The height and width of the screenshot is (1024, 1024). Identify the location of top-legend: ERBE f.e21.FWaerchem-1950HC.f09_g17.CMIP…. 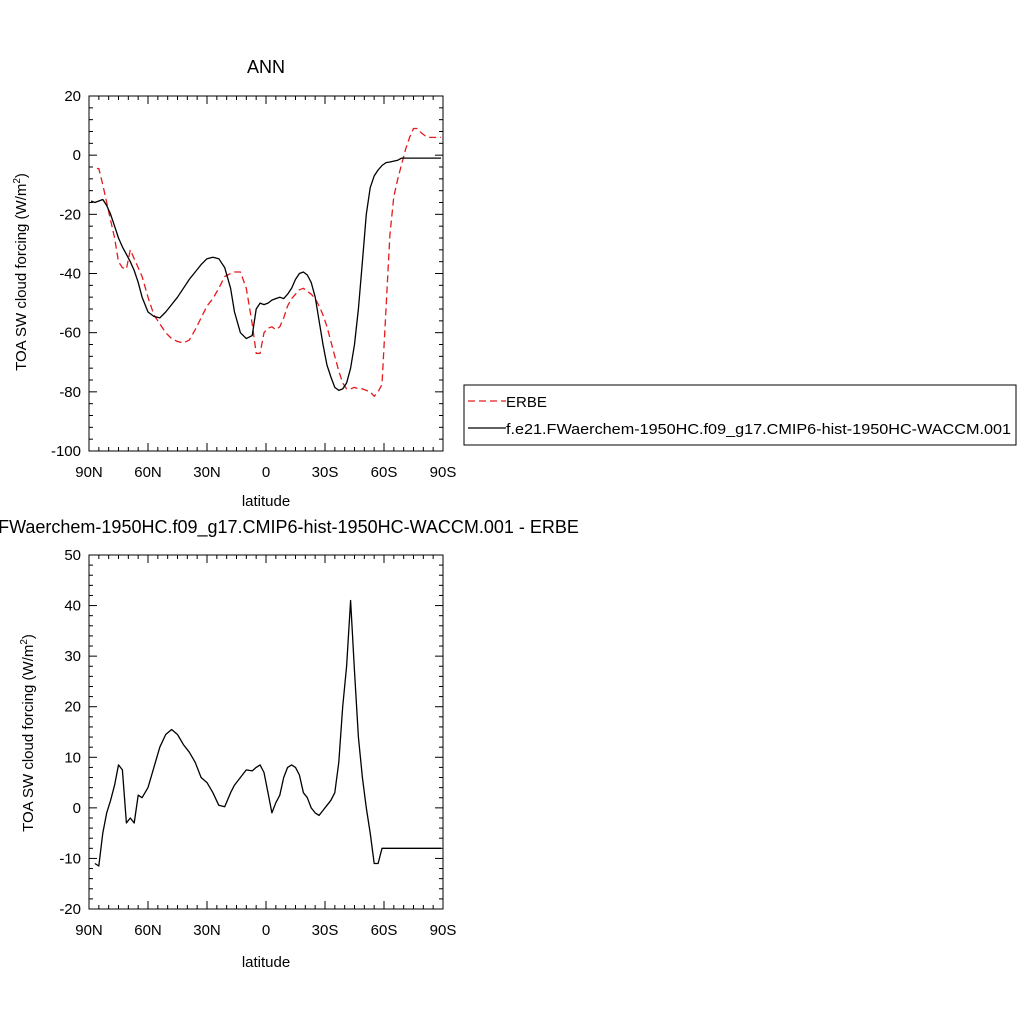
(740, 415).